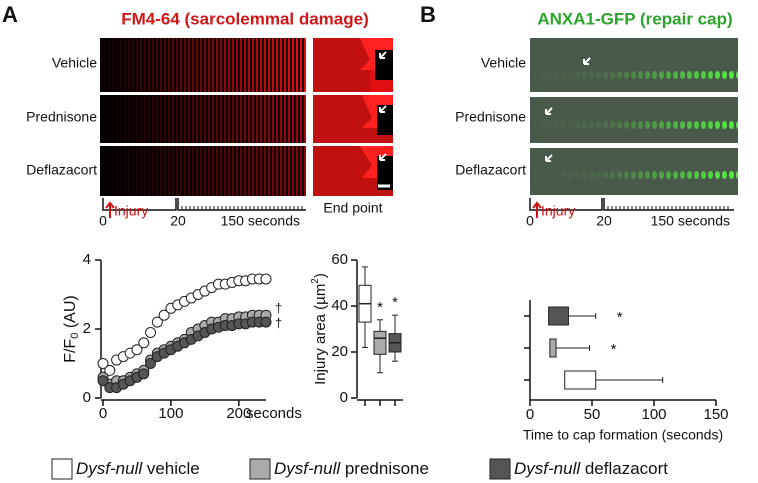 The height and width of the screenshot is (483, 758). Describe the element at coordinates (75, 336) in the screenshot. I see `label-part: 0` at that location.